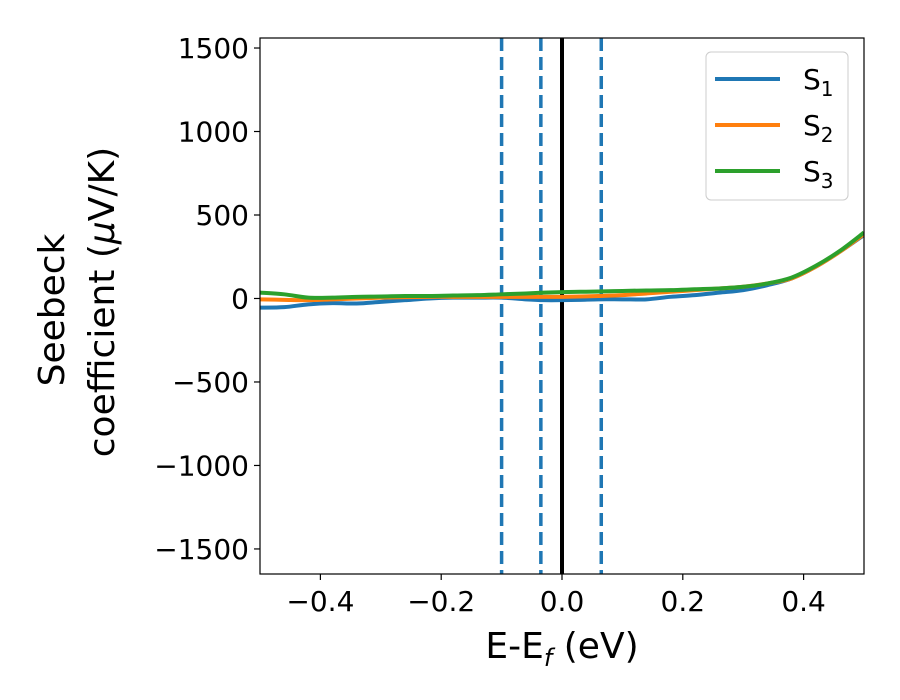 This screenshot has width=900, height=700. Describe the element at coordinates (562, 265) in the screenshot. I see `series-line-s3` at that location.